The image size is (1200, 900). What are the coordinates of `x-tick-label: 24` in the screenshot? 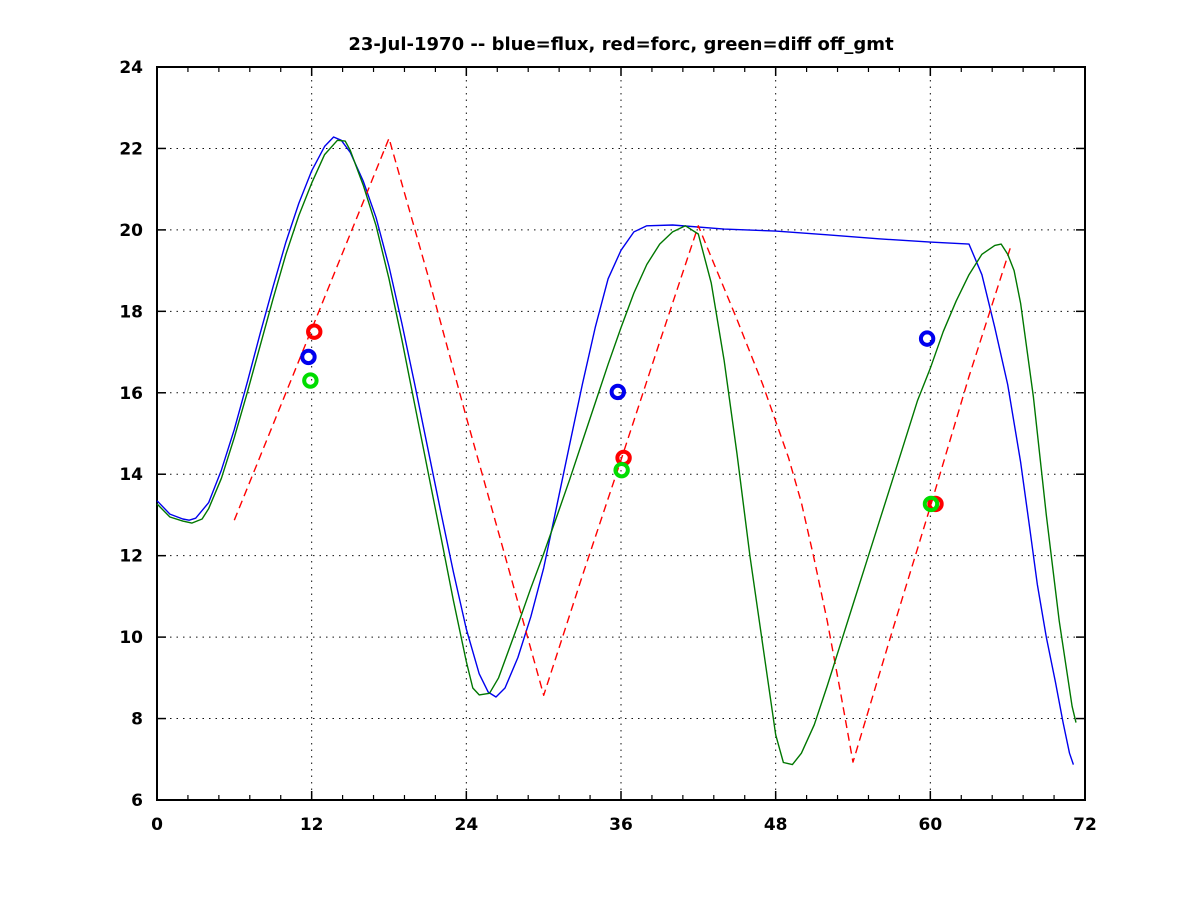 It's located at (466, 825).